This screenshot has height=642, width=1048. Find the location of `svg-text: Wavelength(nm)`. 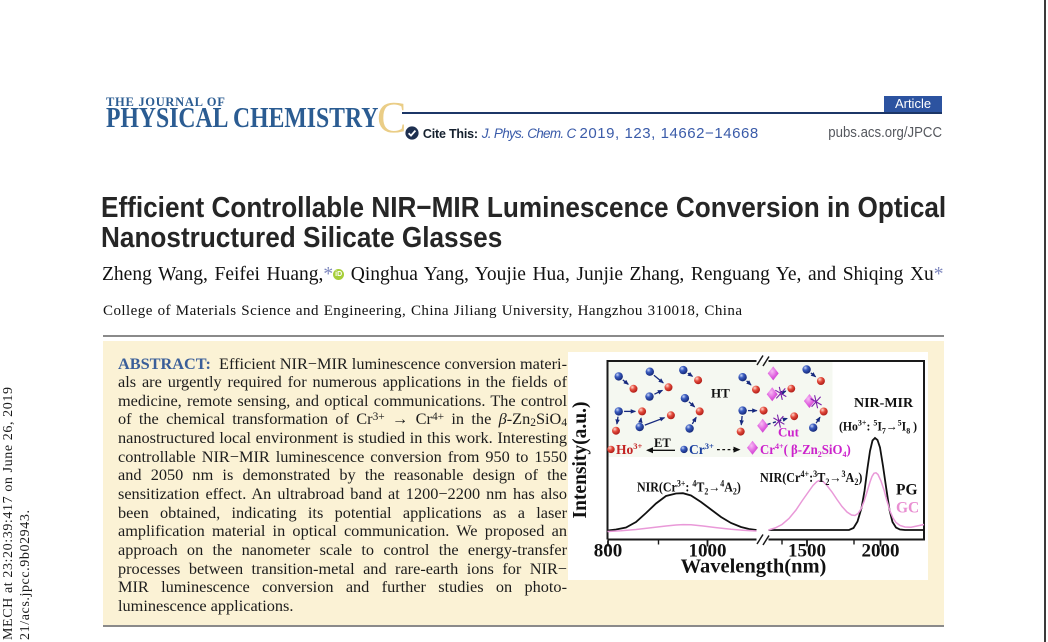

svg-text: Wavelength(nm) is located at coordinates (754, 567).